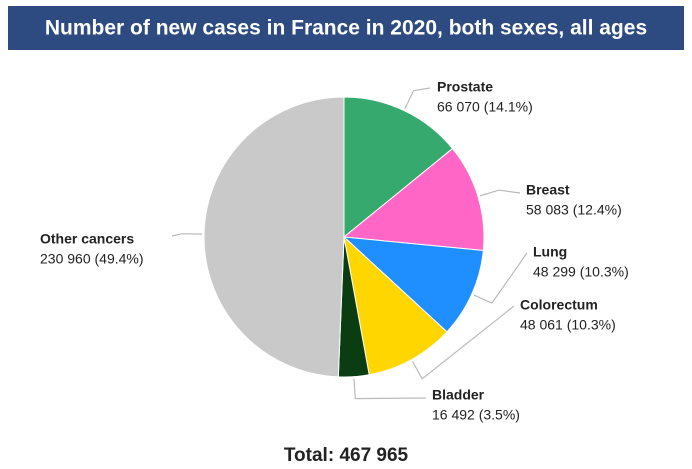 The width and height of the screenshot is (692, 469). Describe the element at coordinates (581, 272) in the screenshot. I see `slice-value-label: 48 299 (10.3%)` at that location.